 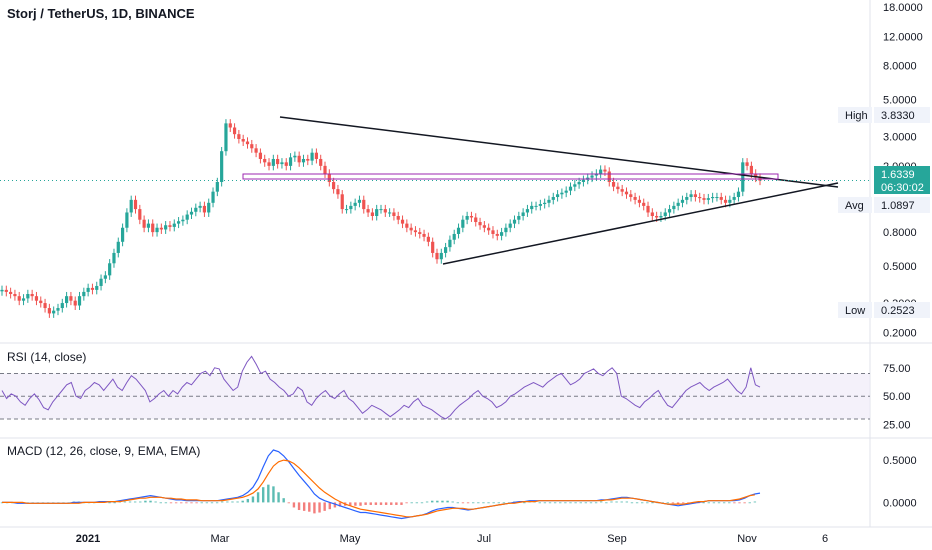 I want to click on time-tick-label: Mar, so click(x=220, y=539).